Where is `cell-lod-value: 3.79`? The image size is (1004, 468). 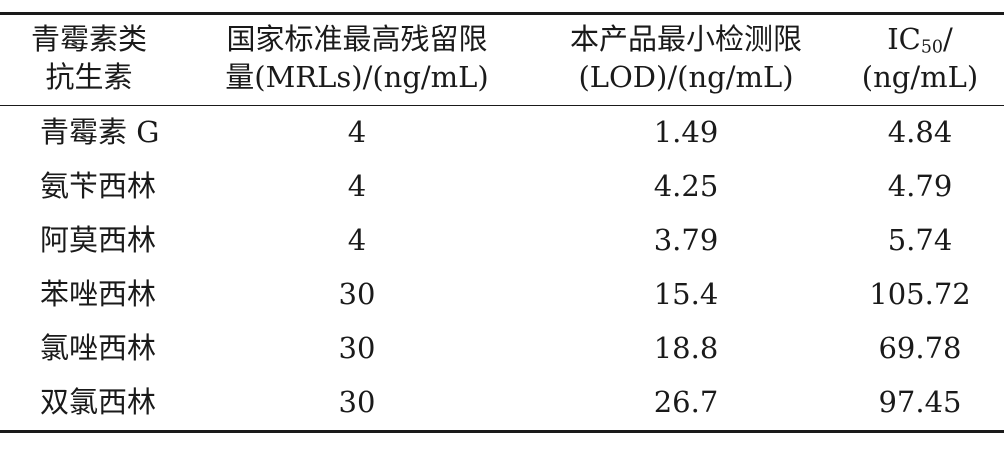
cell-lod-value: 3.79 is located at coordinates (686, 239).